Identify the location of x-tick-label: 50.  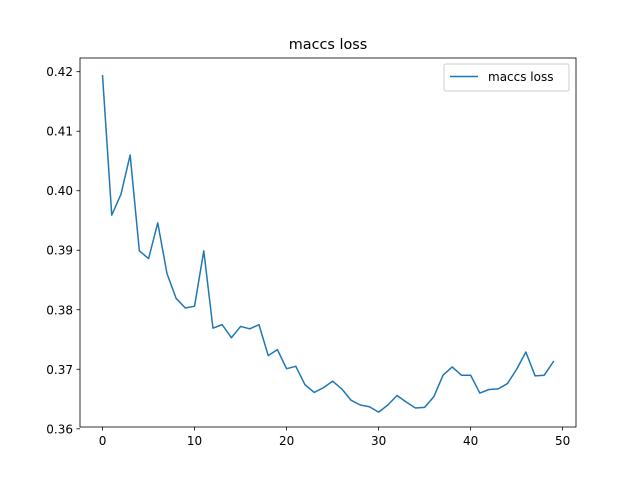
(562, 441).